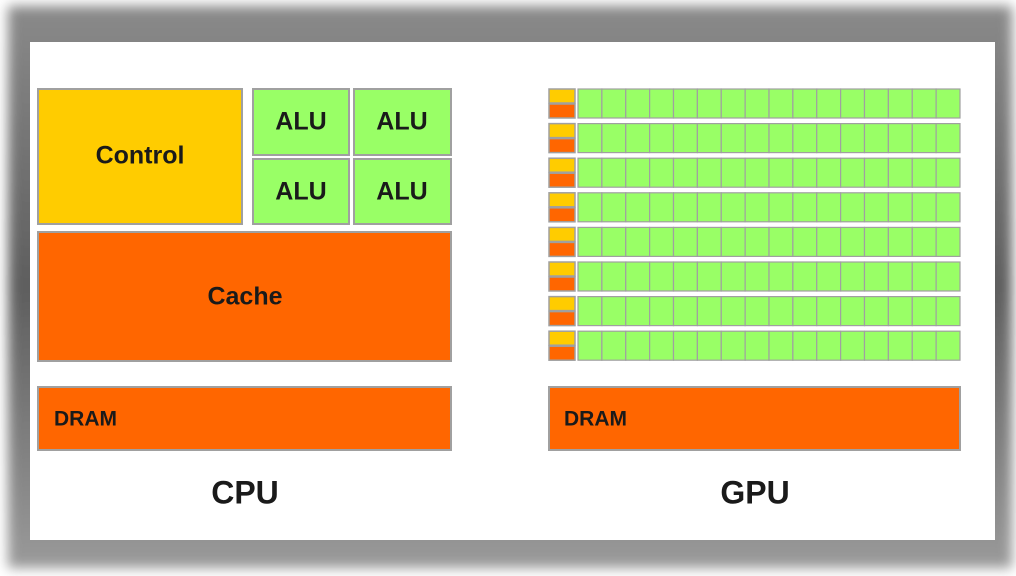 The image size is (1016, 576). I want to click on cache-label: Cache, so click(244, 297).